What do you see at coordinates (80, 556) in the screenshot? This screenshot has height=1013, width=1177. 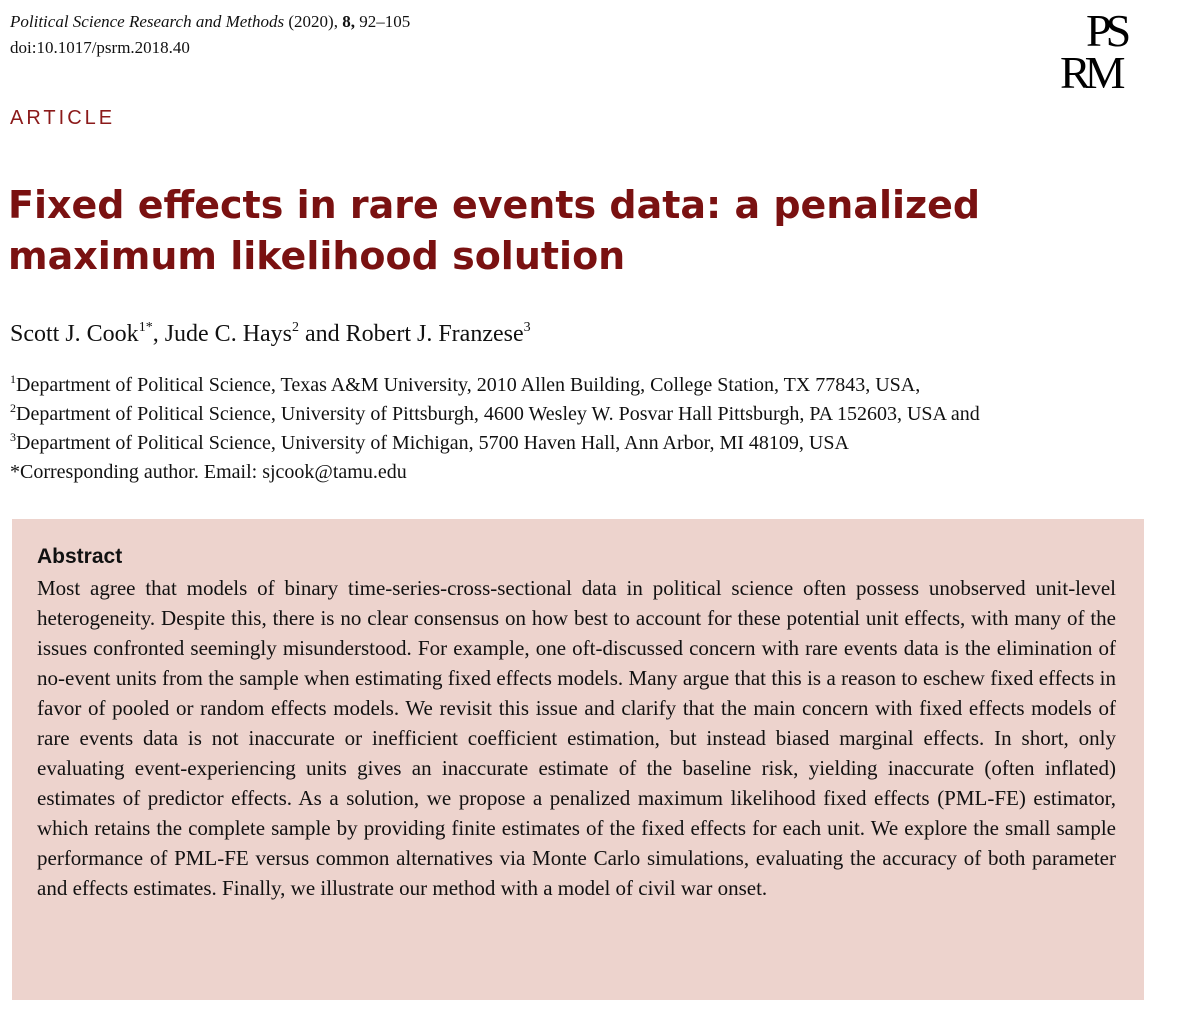 I see `abstract-heading: Abstract` at bounding box center [80, 556].